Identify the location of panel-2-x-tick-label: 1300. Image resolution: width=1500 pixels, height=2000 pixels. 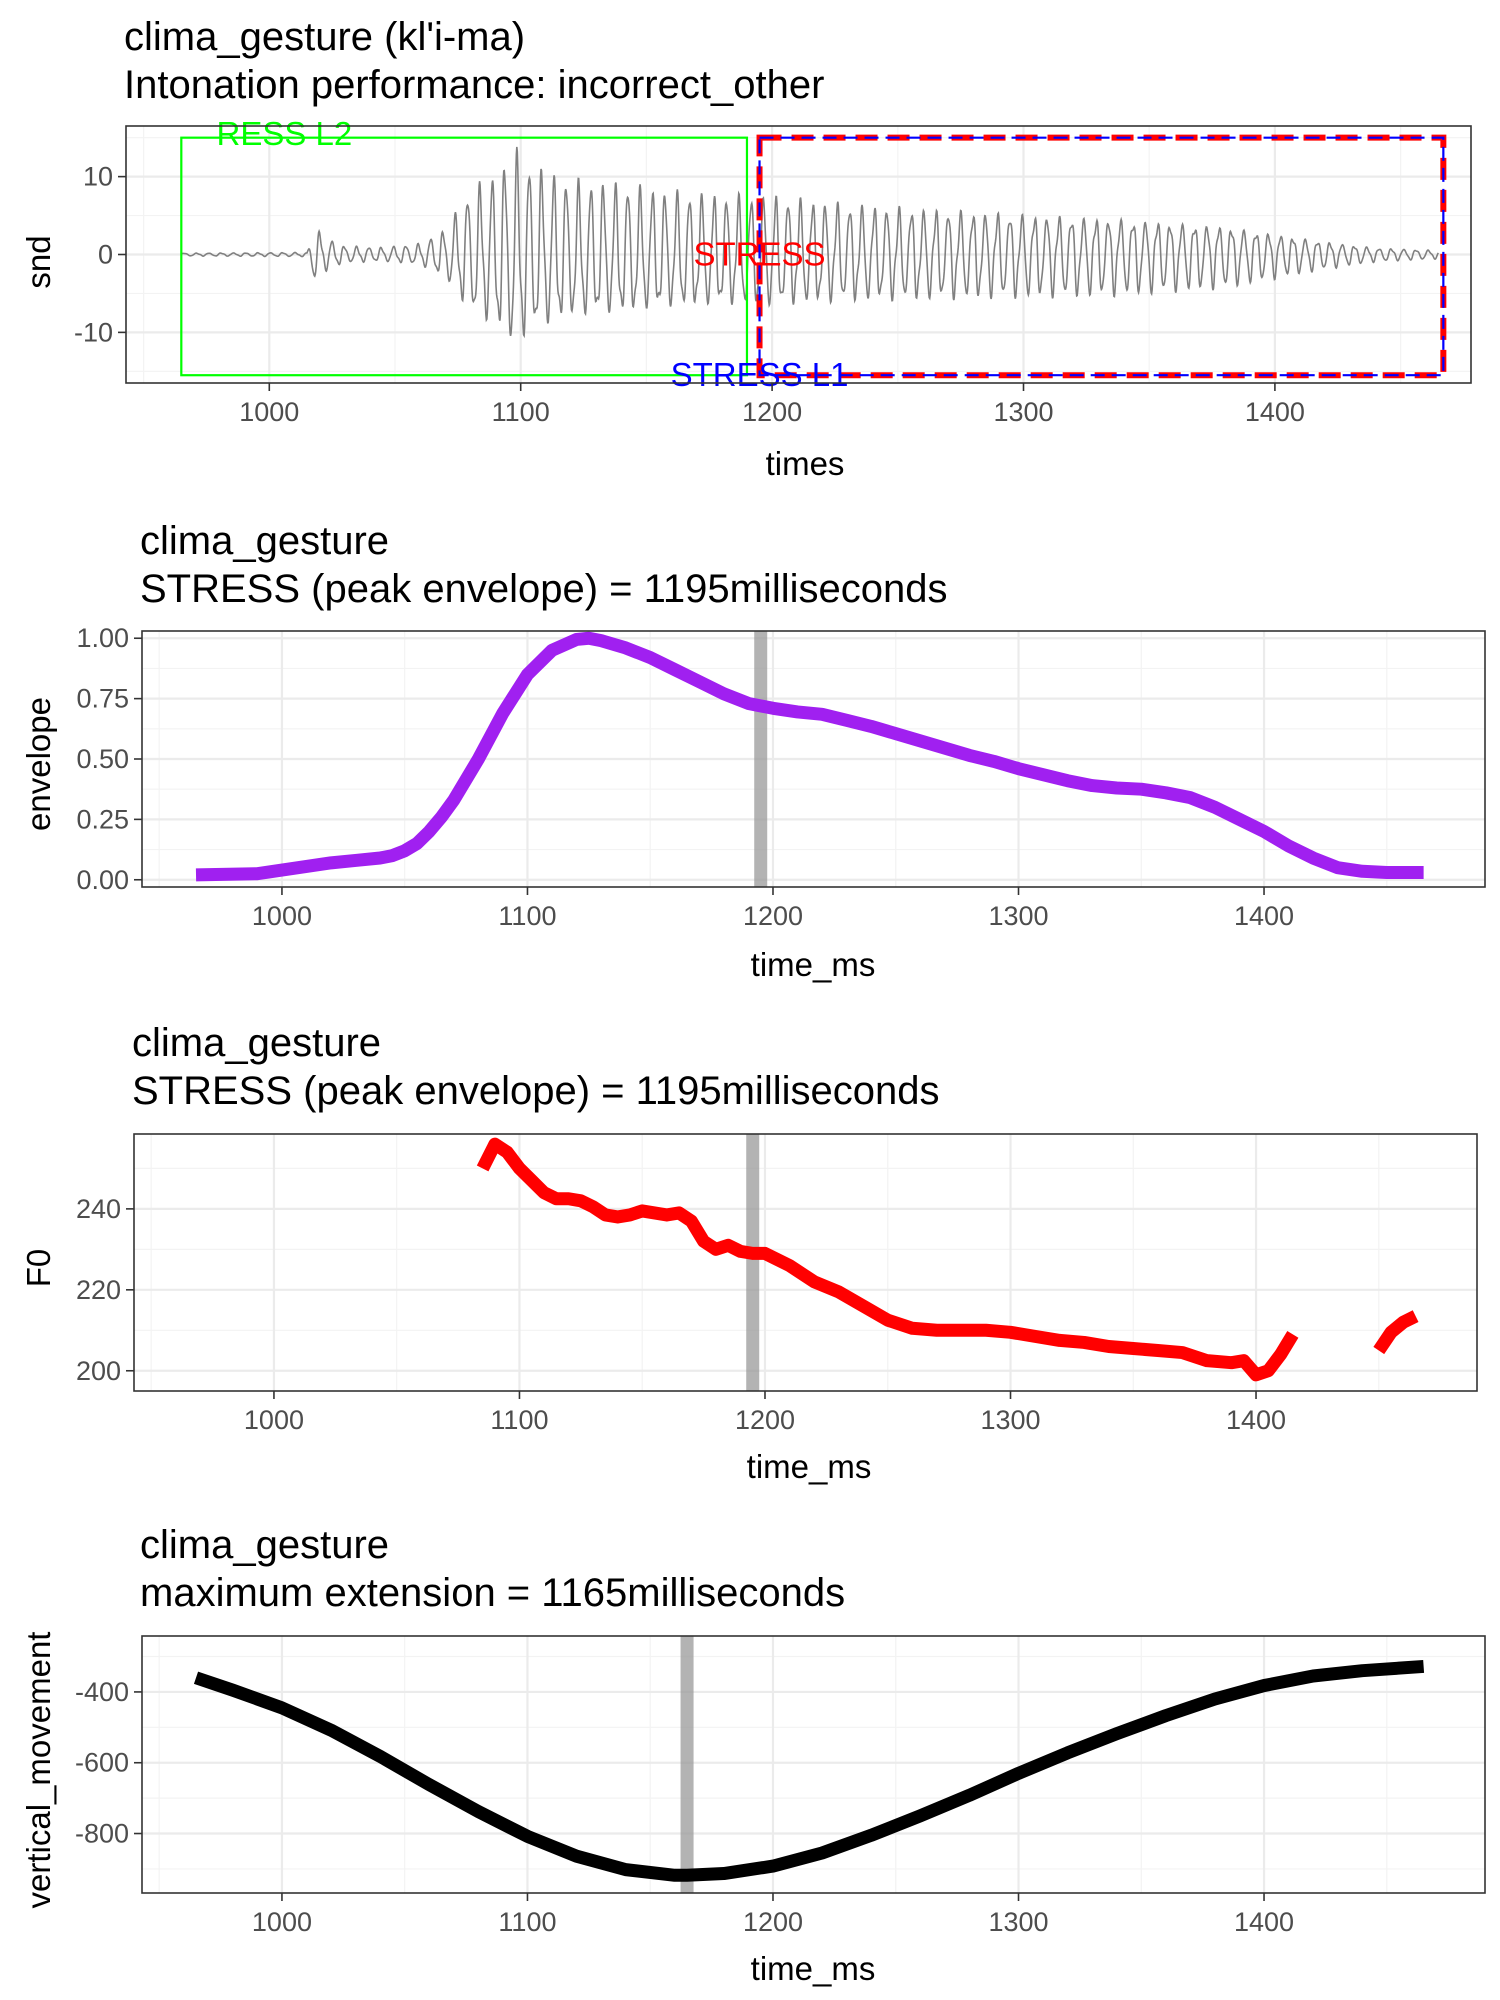
(1018, 916).